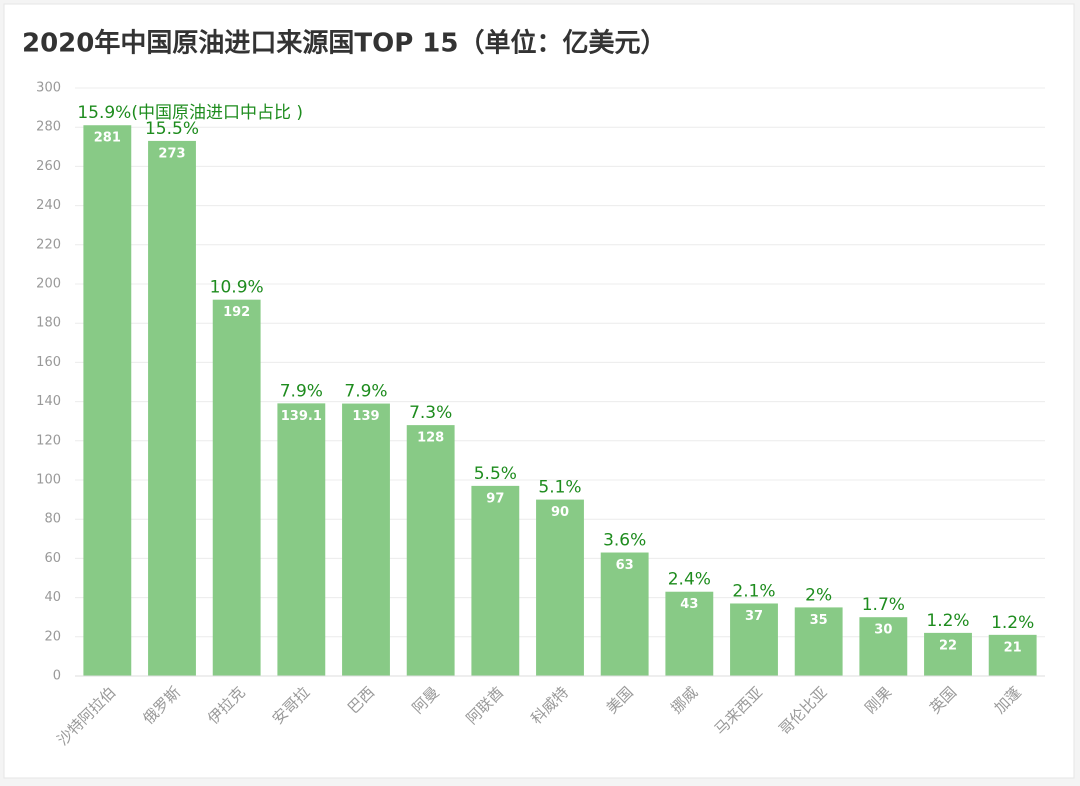  I want to click on value-label: 139.1, so click(301, 416).